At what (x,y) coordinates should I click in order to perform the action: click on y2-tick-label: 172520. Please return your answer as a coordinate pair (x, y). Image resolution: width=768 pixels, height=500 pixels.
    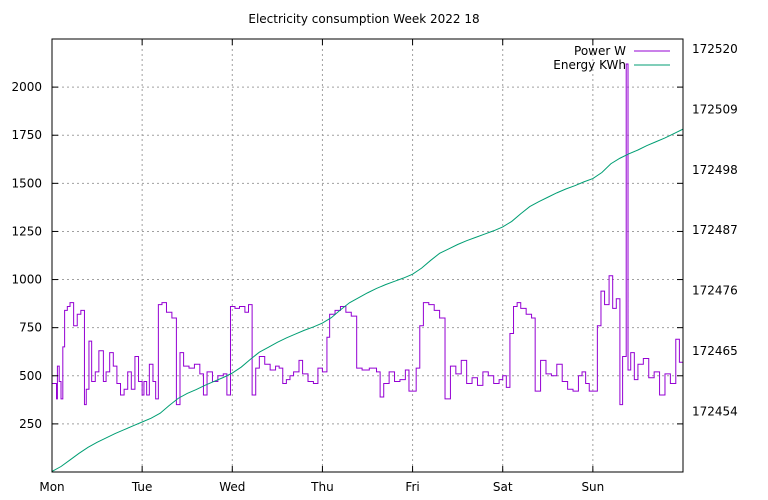
    Looking at the image, I should click on (715, 49).